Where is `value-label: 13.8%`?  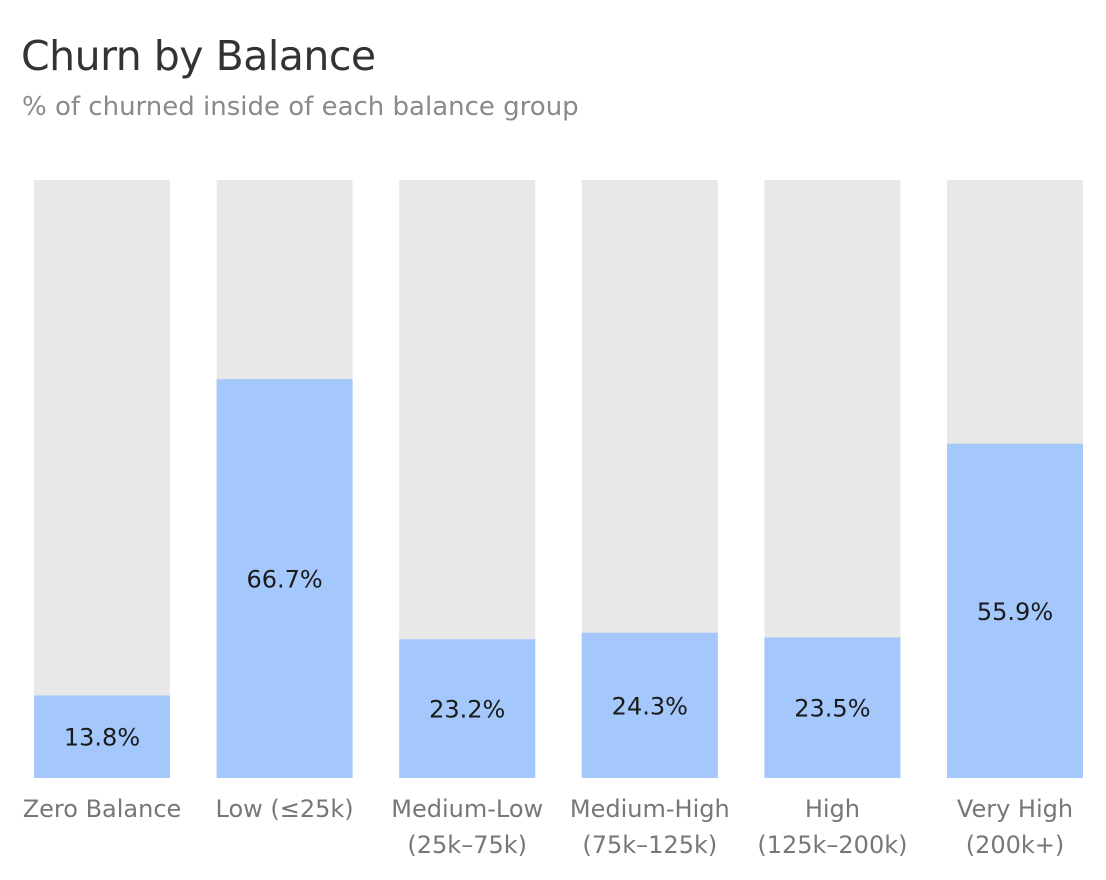 value-label: 13.8% is located at coordinates (102, 738).